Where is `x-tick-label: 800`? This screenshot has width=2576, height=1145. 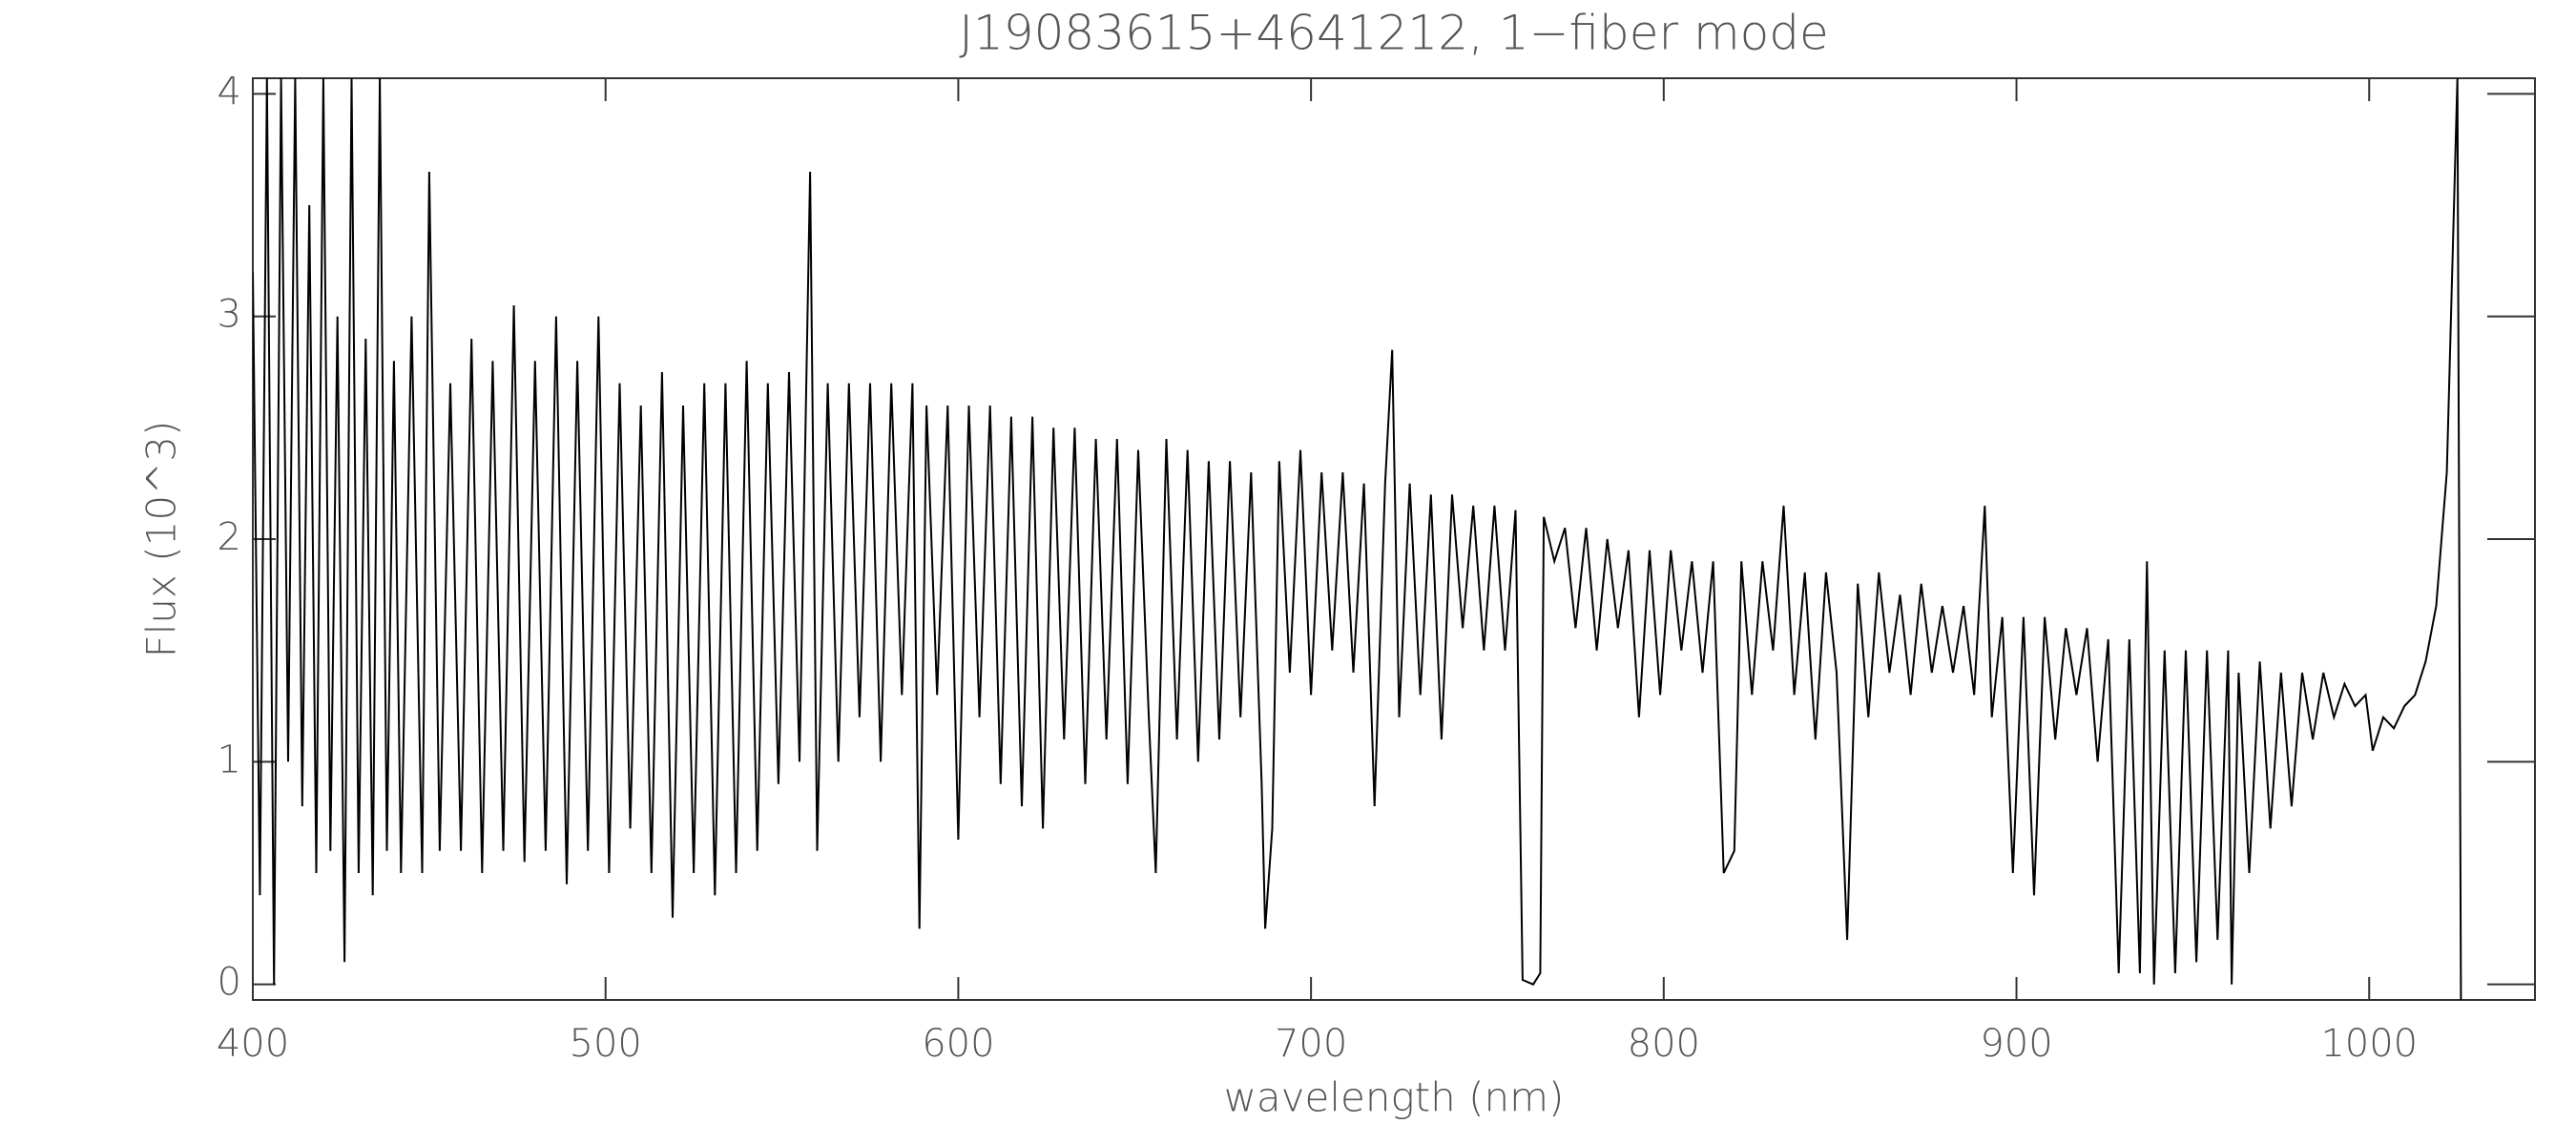
x-tick-label: 800 is located at coordinates (1664, 1044).